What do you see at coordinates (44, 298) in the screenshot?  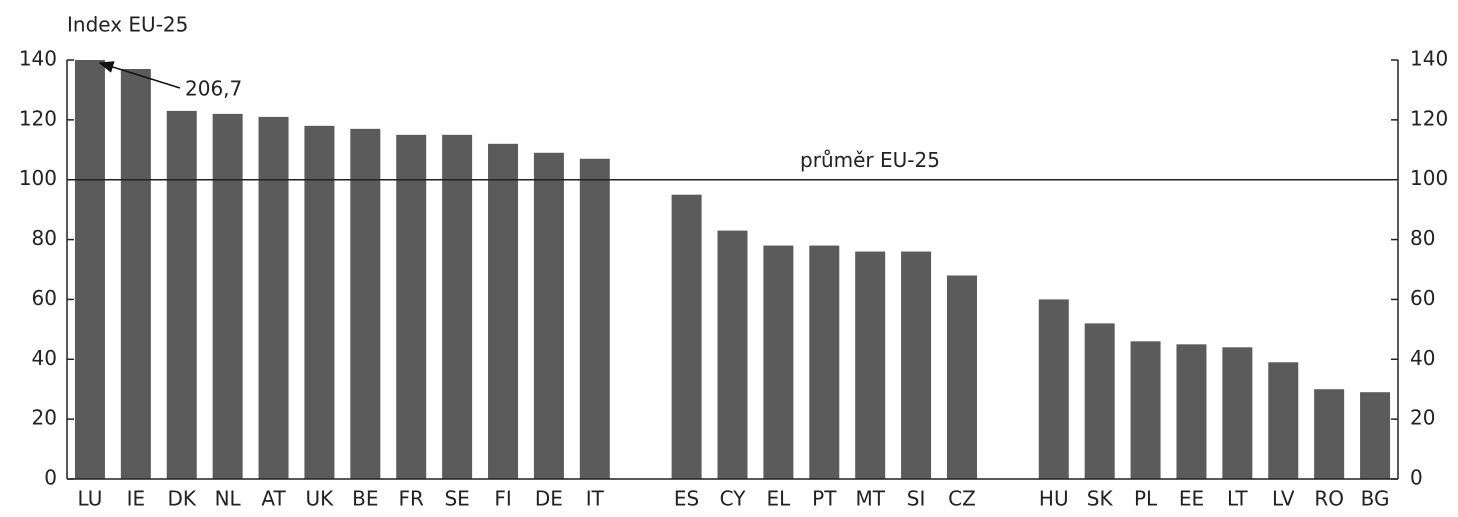 I see `y-tick-label: 60` at bounding box center [44, 298].